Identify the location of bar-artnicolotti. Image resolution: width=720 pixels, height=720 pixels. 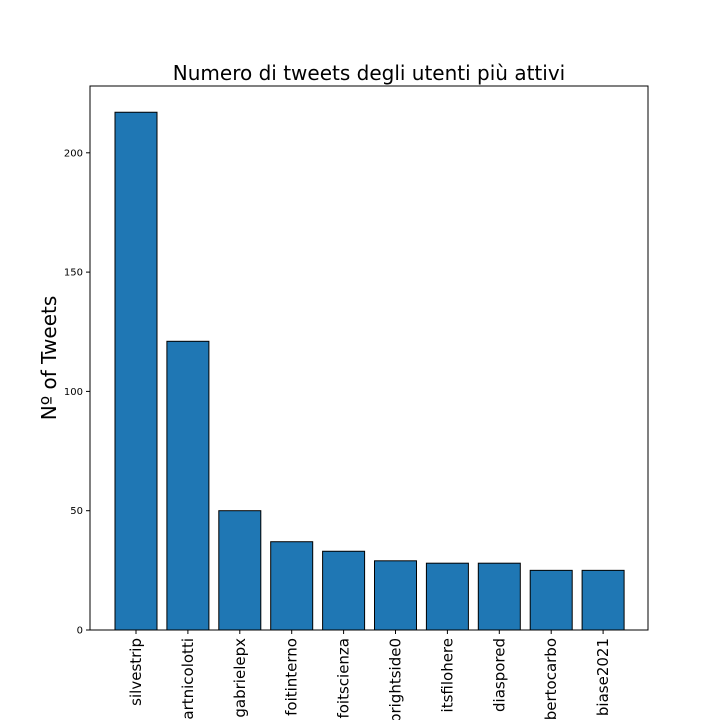
(188, 485).